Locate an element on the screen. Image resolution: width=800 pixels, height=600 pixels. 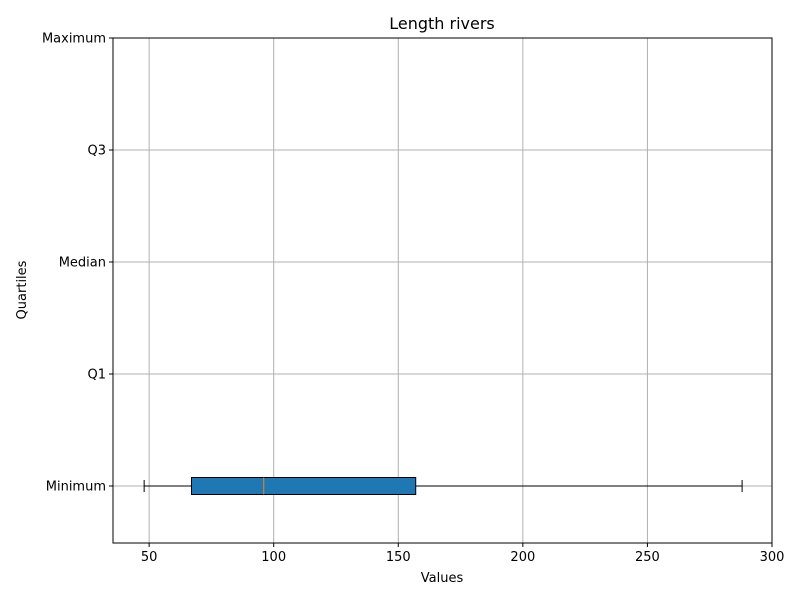
y-axis-title: Quartiles is located at coordinates (22, 289).